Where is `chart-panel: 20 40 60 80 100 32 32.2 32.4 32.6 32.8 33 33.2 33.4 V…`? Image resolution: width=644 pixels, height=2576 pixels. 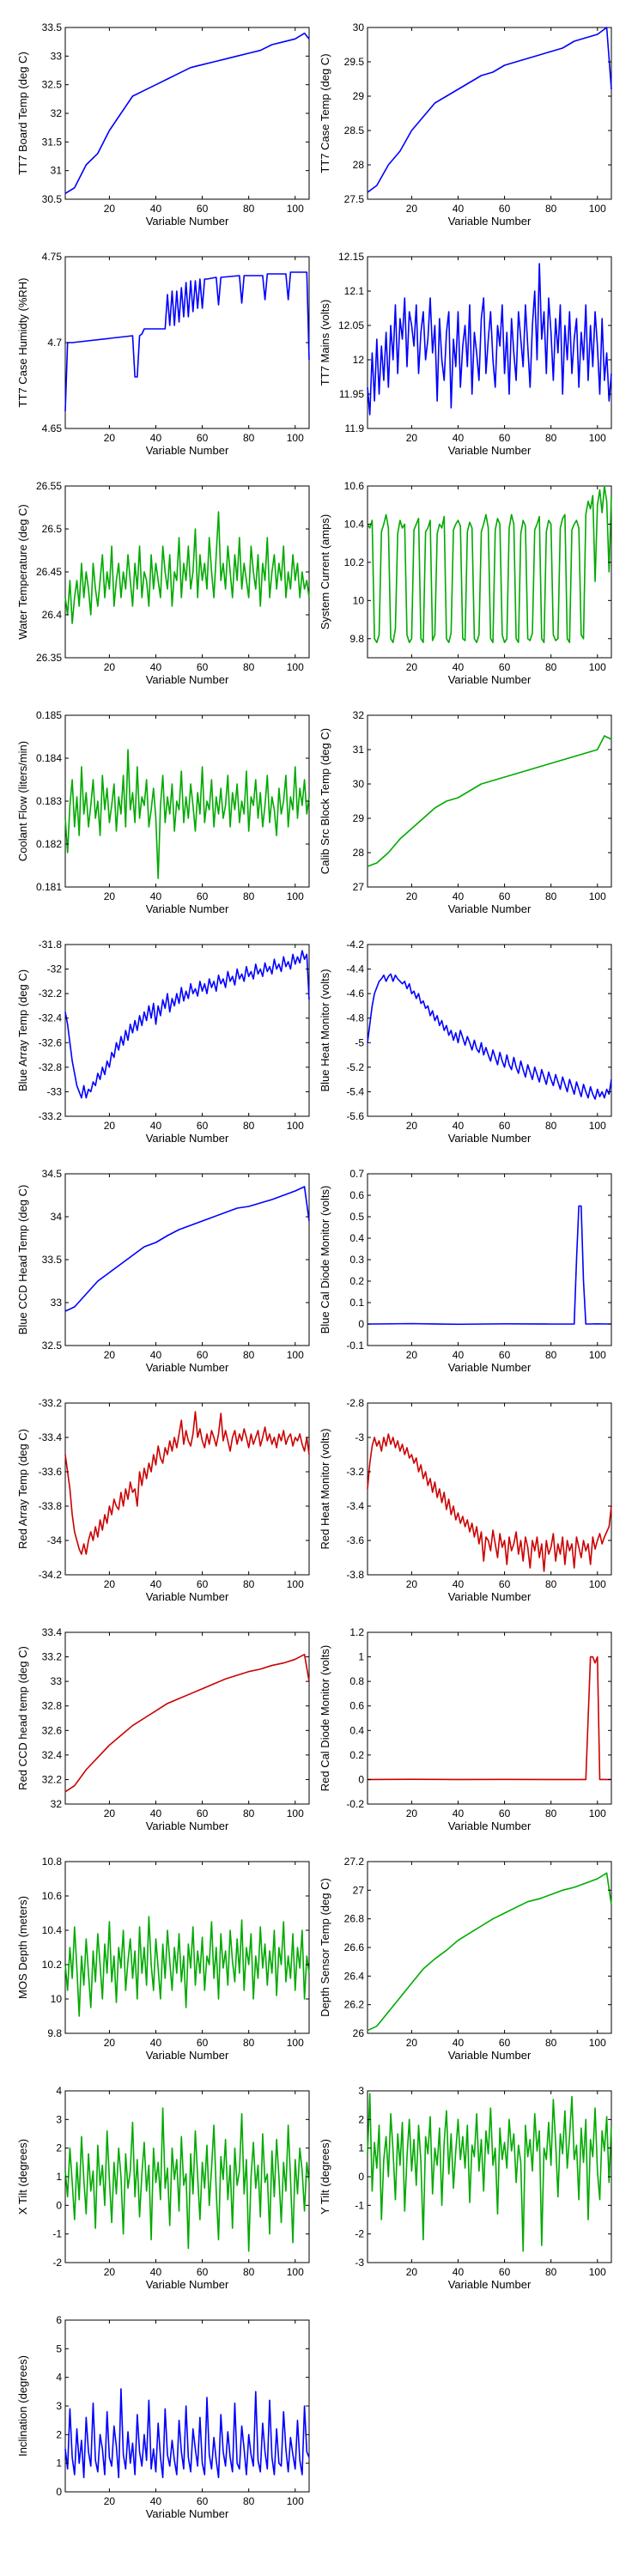 chart-panel: 20 40 60 80 100 32 32.2 32.4 32.6 32.8 33 33.2 33.4 V… is located at coordinates (163, 1729).